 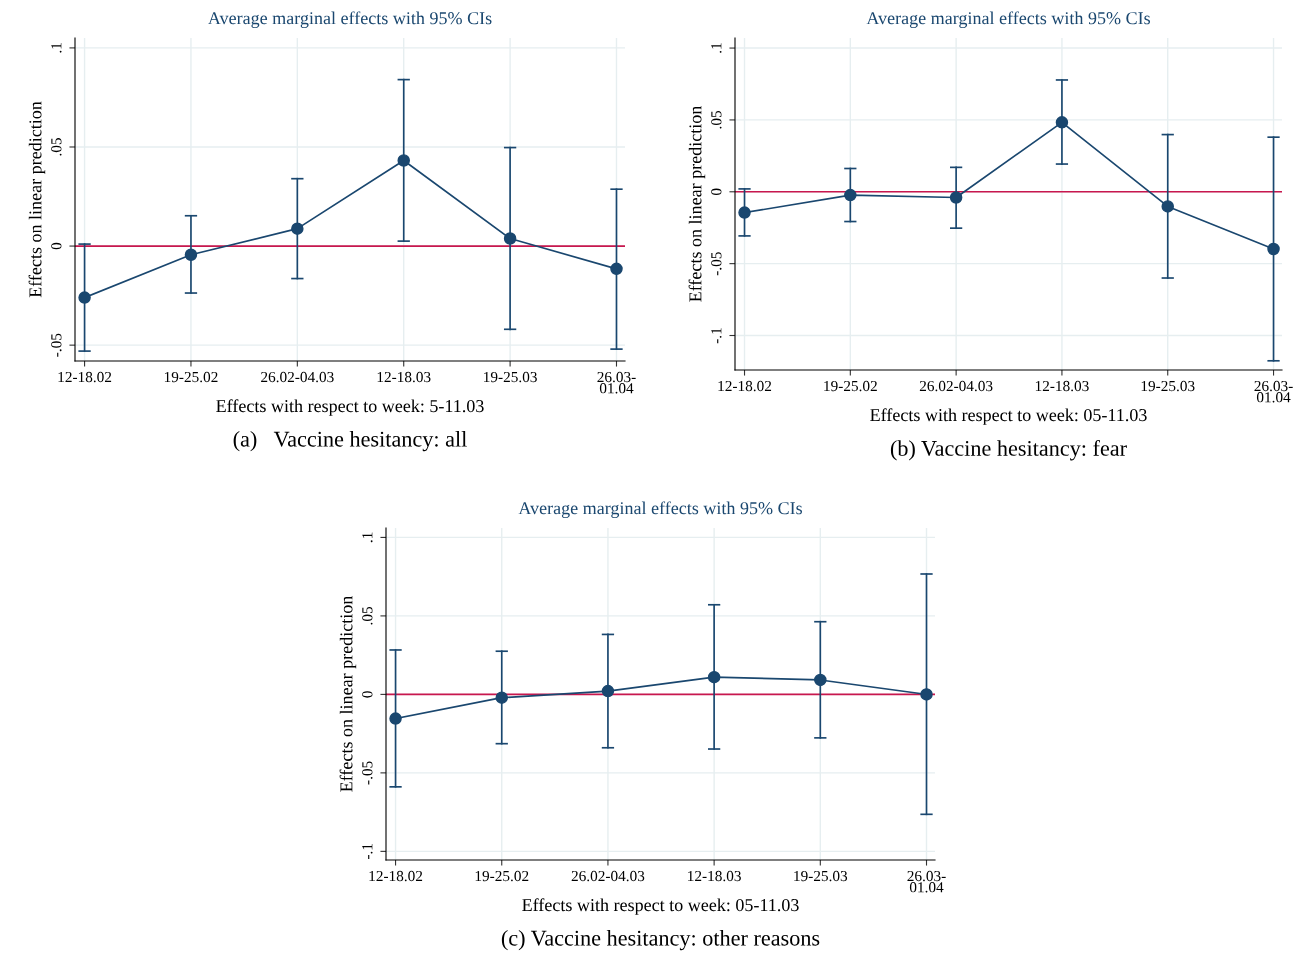 I want to click on text: (b) Vaccine hesitancy: fear, so click(x=1008, y=450).